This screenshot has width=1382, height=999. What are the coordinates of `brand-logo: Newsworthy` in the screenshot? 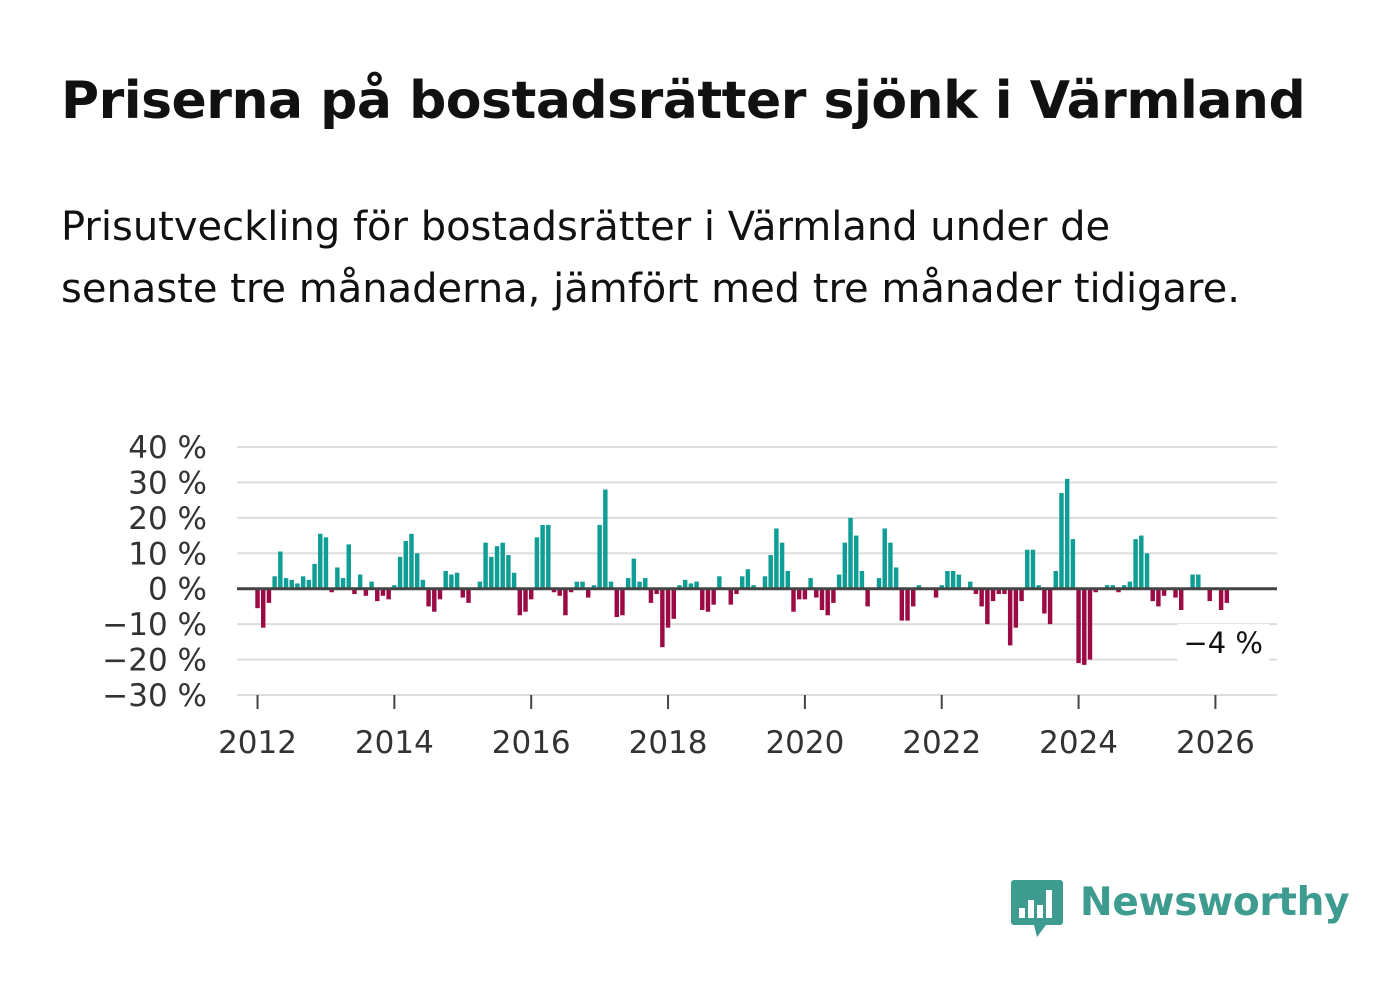 It's located at (1180, 909).